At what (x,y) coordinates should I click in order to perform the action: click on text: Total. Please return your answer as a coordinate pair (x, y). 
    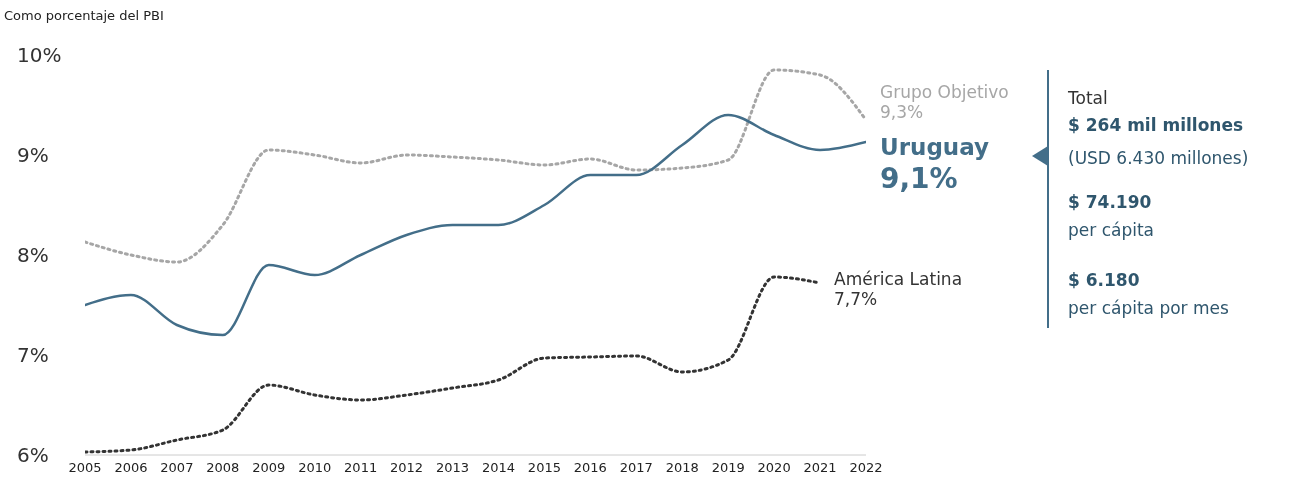
    Looking at the image, I should click on (1088, 98).